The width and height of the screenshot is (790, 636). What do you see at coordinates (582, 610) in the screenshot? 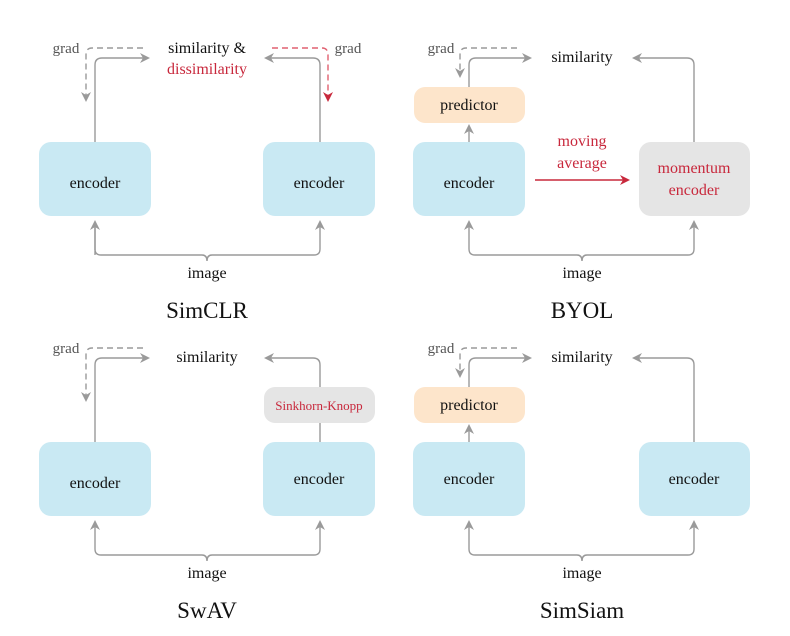
I see `panel-title: SimSiam` at bounding box center [582, 610].